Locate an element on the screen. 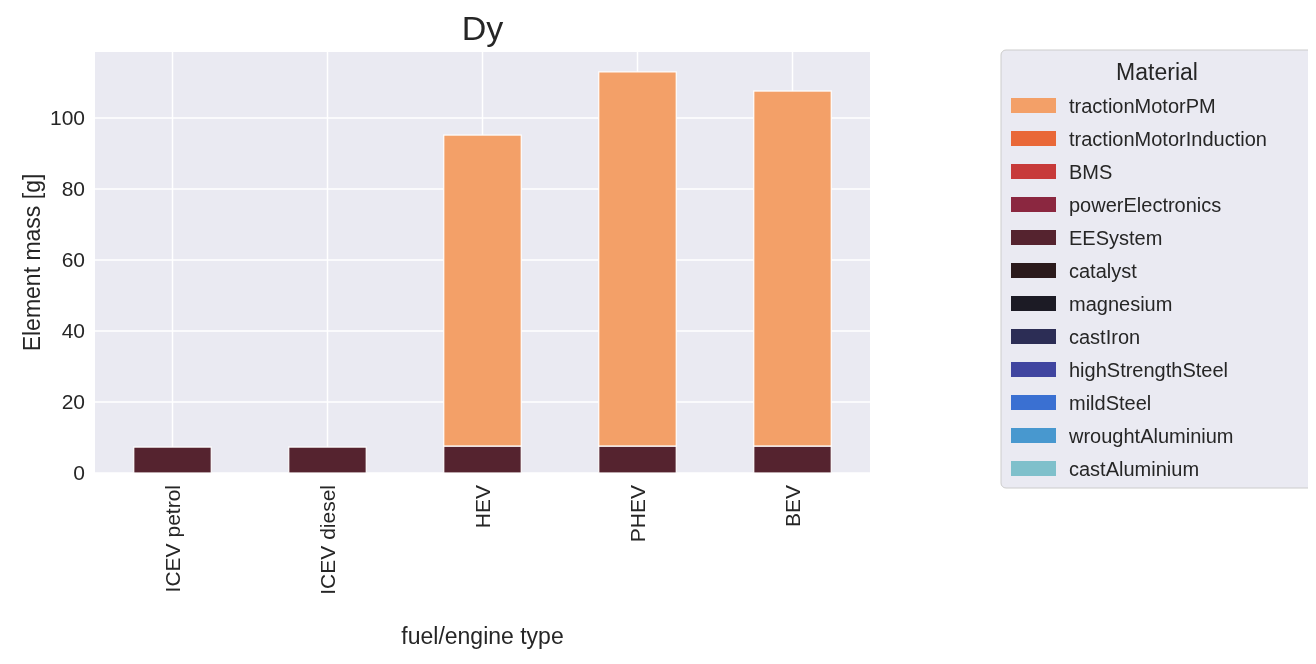  y-tick-label: 60 is located at coordinates (73, 260).